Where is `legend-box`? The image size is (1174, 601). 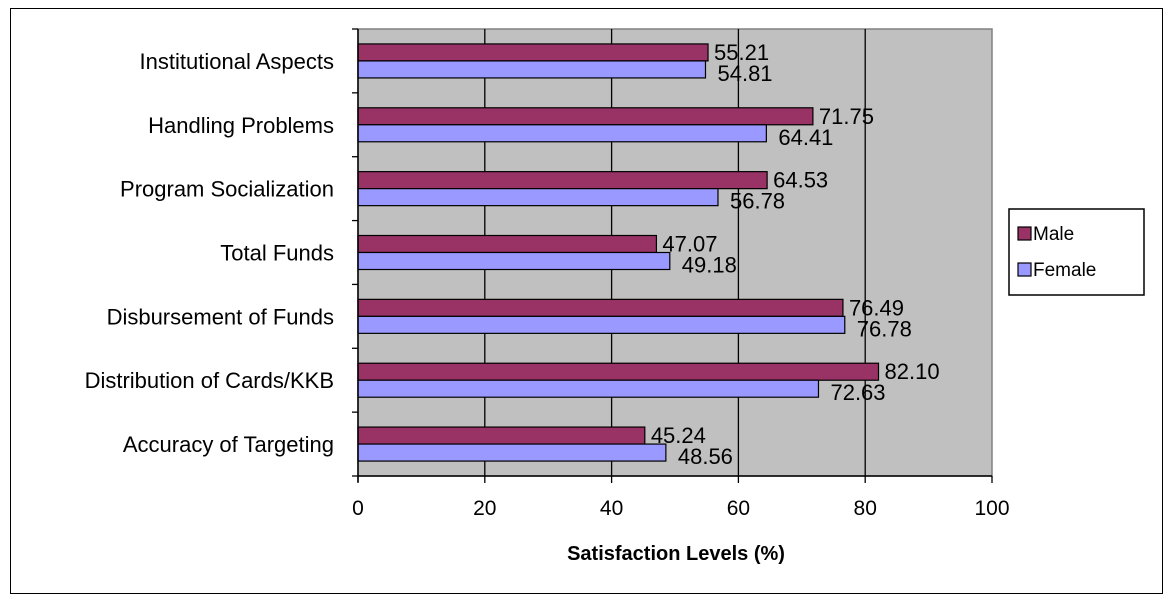
legend-box is located at coordinates (1076, 252).